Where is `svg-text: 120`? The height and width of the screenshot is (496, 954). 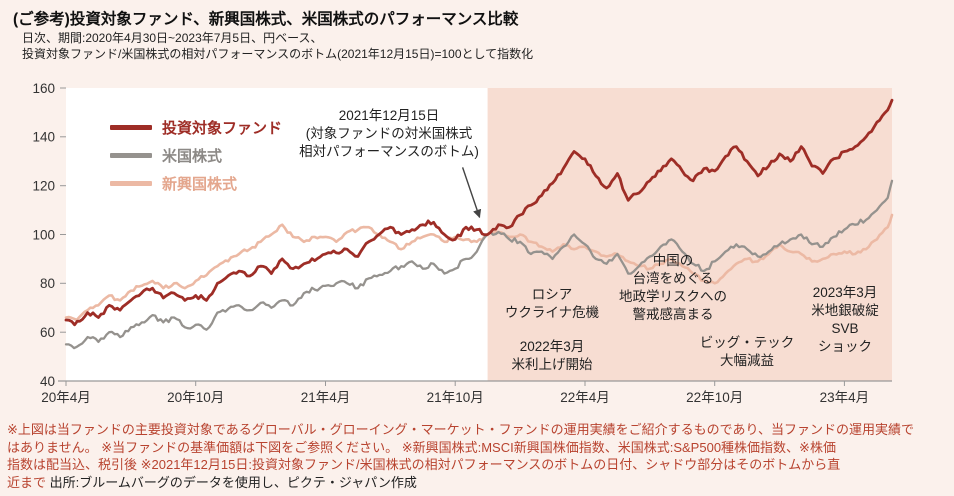
svg-text: 120 is located at coordinates (43, 186).